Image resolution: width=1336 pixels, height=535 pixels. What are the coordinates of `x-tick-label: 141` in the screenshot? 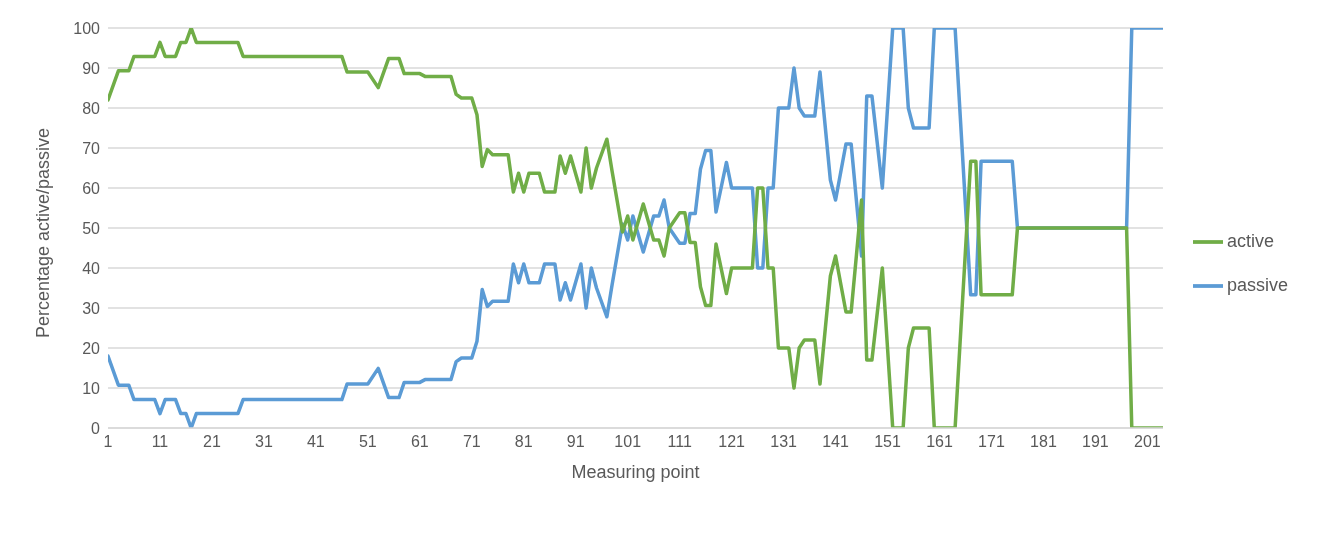 It's located at (836, 442).